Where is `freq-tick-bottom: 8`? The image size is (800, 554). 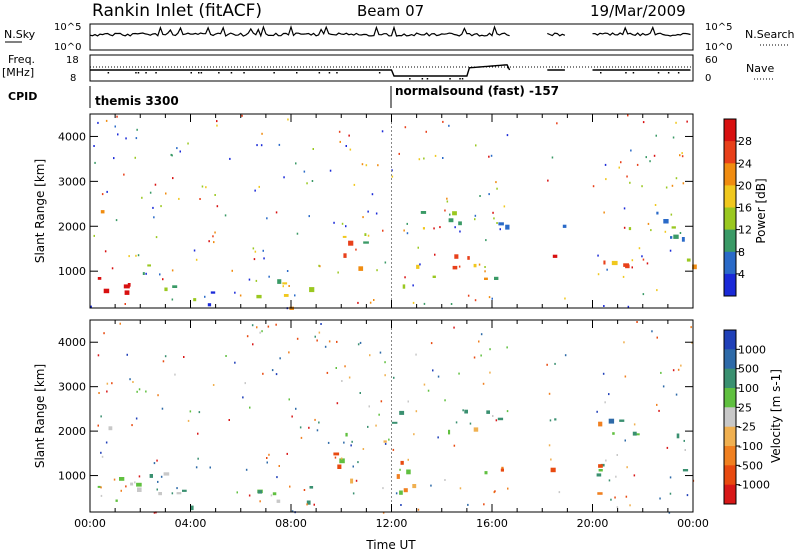 freq-tick-bottom: 8 is located at coordinates (73, 78).